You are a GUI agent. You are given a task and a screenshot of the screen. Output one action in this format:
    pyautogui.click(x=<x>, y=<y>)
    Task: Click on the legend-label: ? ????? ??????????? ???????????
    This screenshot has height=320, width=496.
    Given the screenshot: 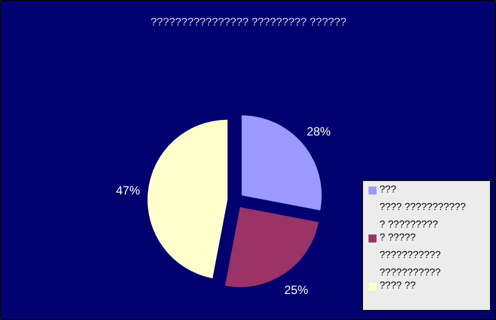 What is the action you would take?
    pyautogui.click(x=411, y=255)
    